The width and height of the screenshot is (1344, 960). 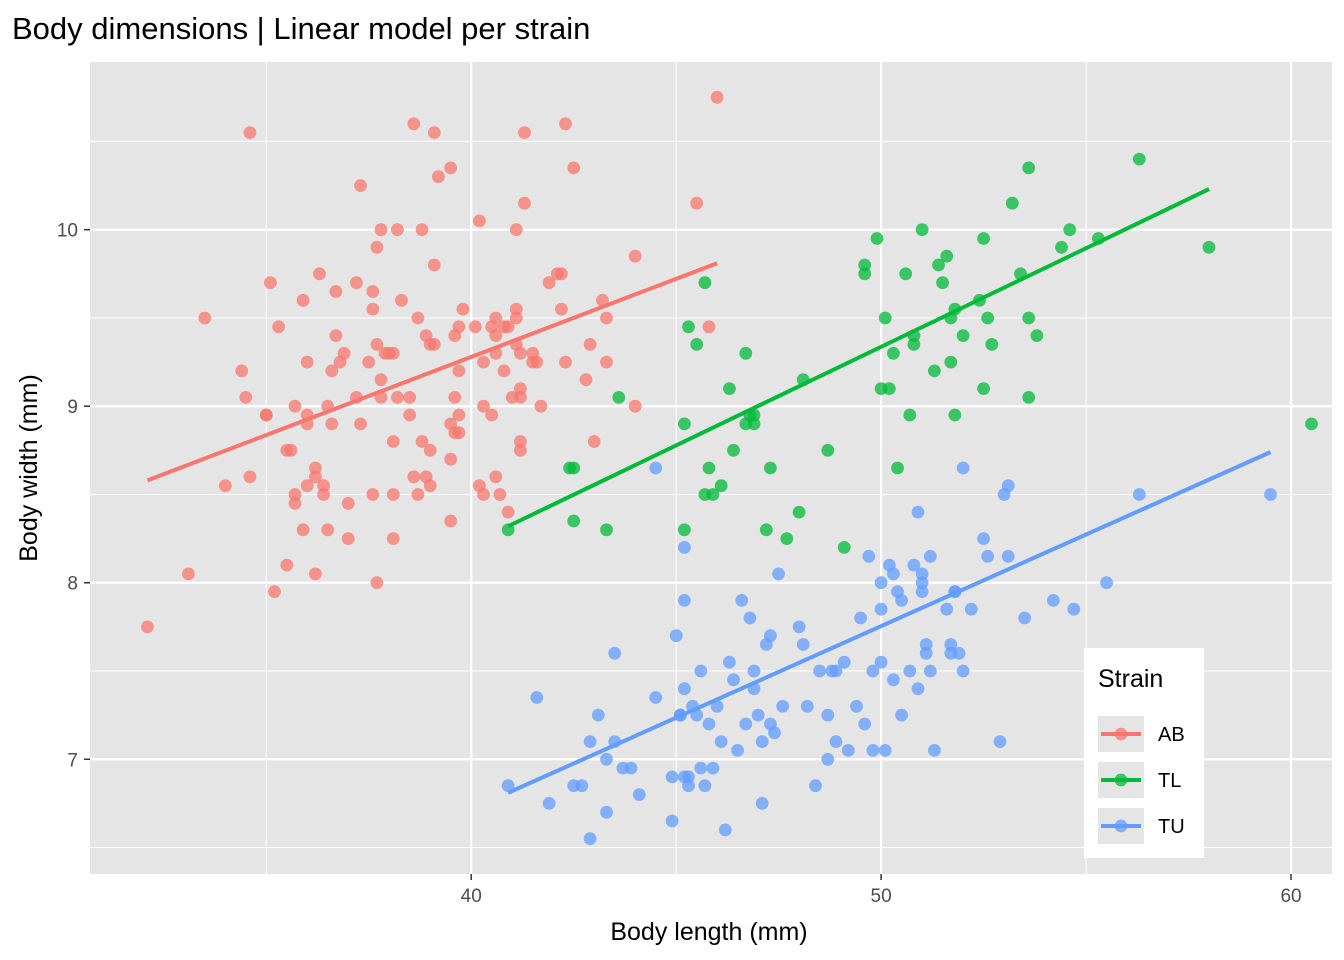 What do you see at coordinates (471, 896) in the screenshot?
I see `x-tick-label: 40` at bounding box center [471, 896].